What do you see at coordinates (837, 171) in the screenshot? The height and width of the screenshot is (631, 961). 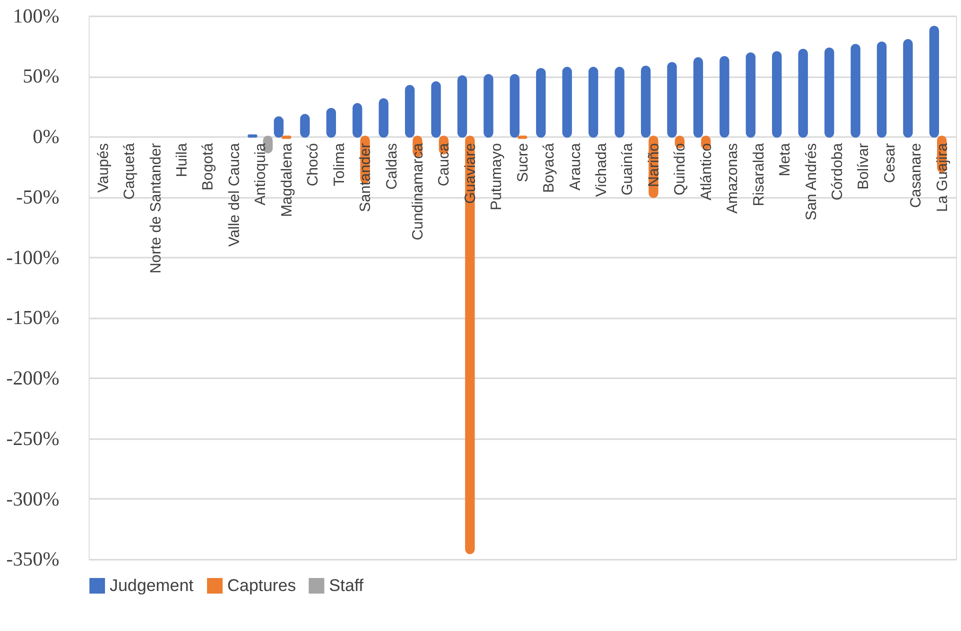 I see `x-tick-label: Córdoba` at bounding box center [837, 171].